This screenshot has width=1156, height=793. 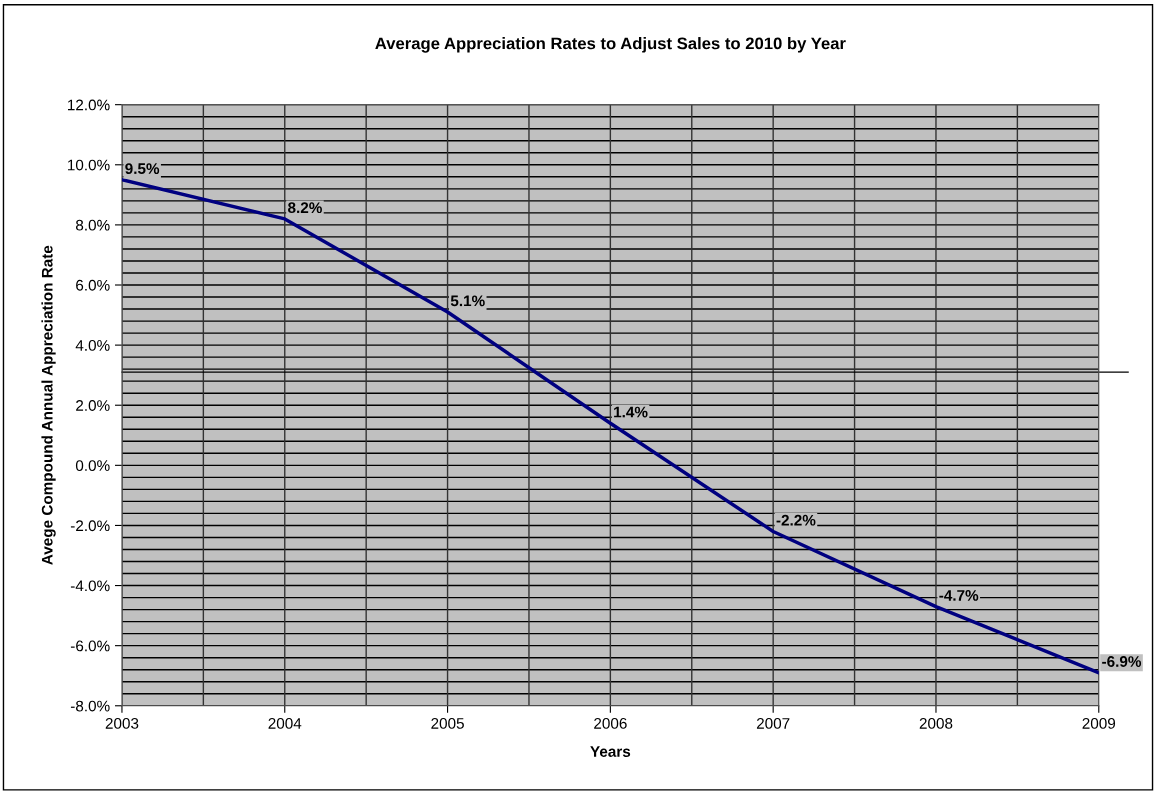 What do you see at coordinates (93, 405) in the screenshot?
I see `y-tick-label: 2.0%` at bounding box center [93, 405].